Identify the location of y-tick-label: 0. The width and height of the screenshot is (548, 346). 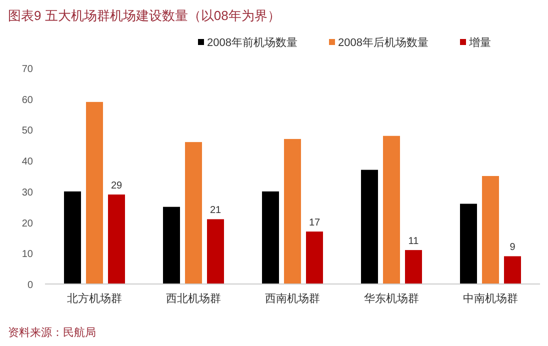
(30, 285).